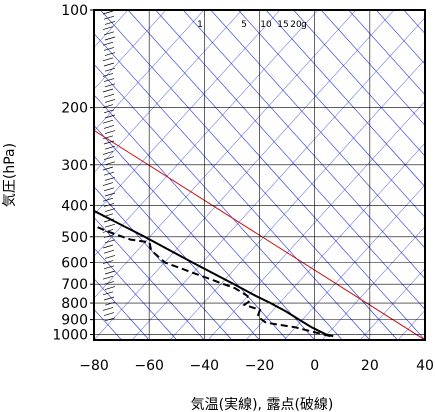  What do you see at coordinates (74, 109) in the screenshot?
I see `y-tick-label: 200` at bounding box center [74, 109].